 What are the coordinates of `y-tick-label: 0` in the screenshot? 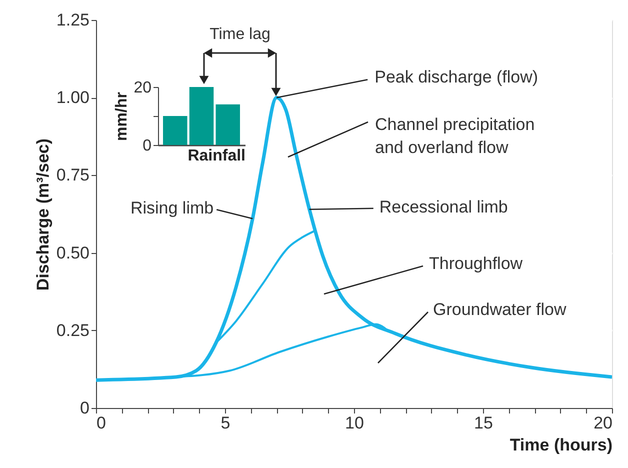 It's located at (85, 408).